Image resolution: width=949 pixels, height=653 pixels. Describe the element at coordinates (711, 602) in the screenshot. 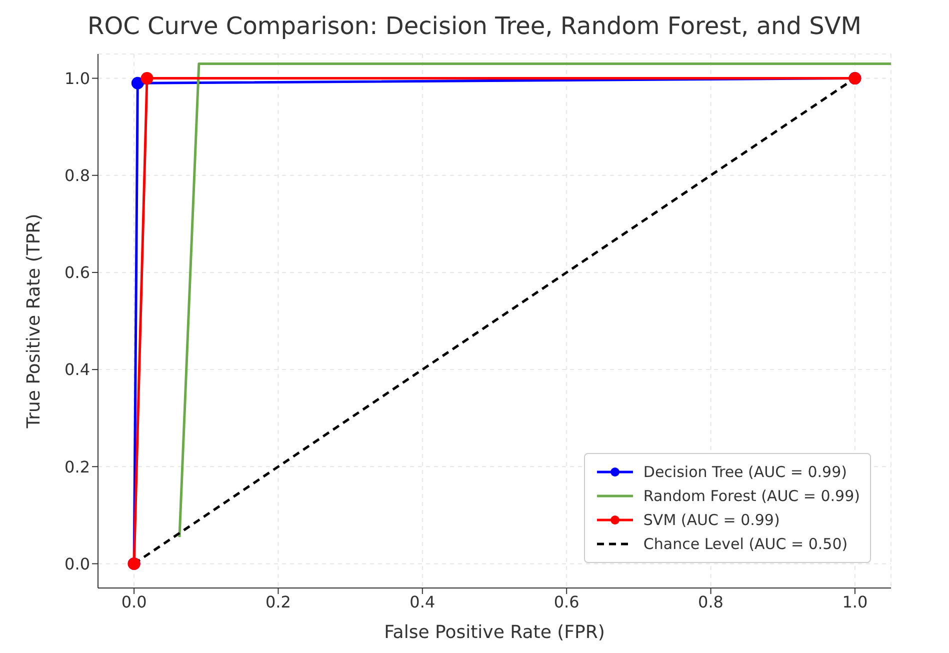

I see `x-tick-label: 0.8` at that location.